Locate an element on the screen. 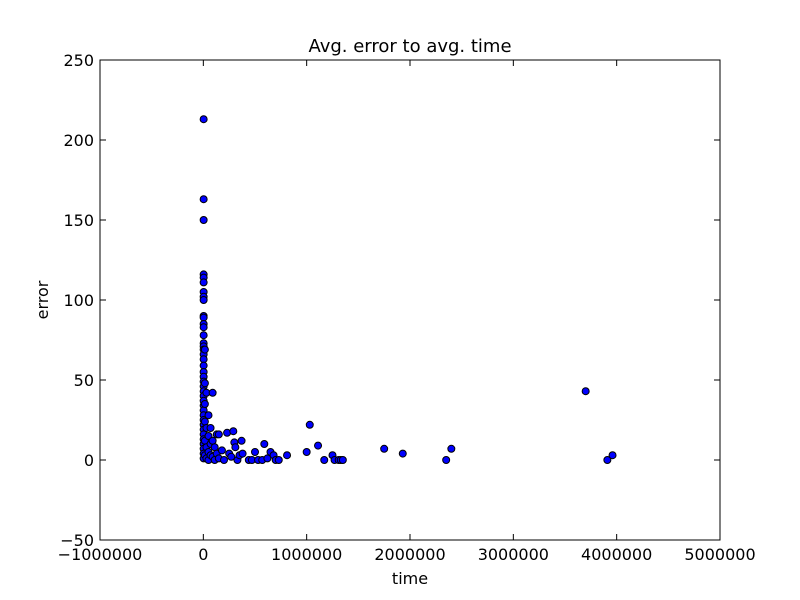 Image resolution: width=800 pixels, height=600 pixels. y-tick-label: 50 is located at coordinates (84, 380).